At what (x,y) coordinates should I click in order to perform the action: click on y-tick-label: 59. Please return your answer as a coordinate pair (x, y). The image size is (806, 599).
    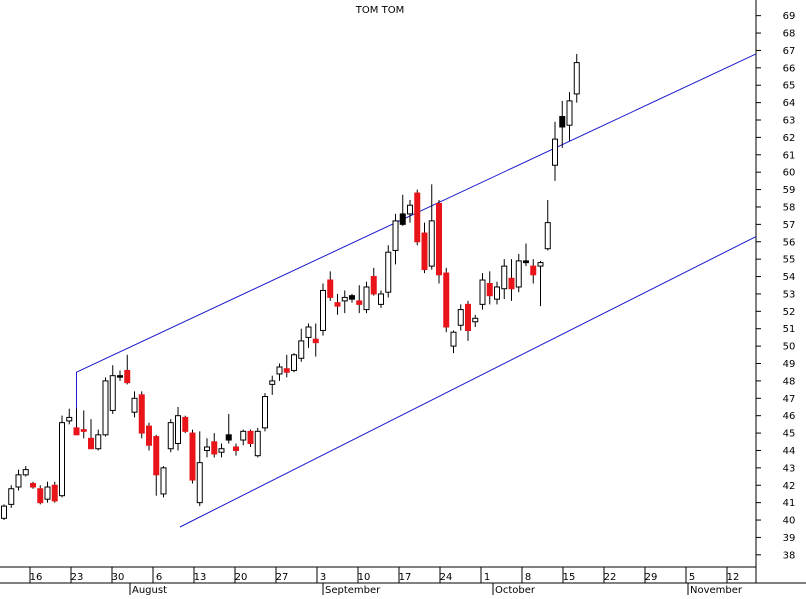
    Looking at the image, I should click on (789, 190).